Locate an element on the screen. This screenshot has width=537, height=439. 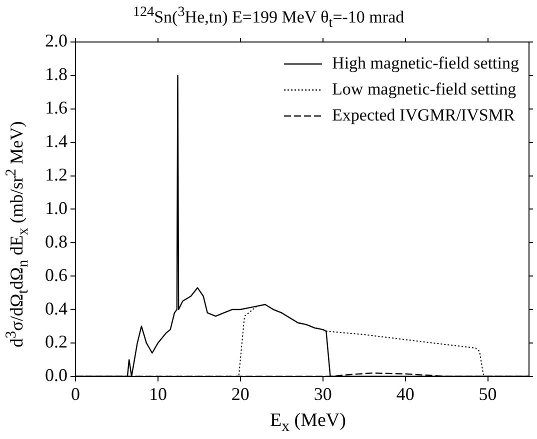
x-tick-label: 10 is located at coordinates (157, 394).